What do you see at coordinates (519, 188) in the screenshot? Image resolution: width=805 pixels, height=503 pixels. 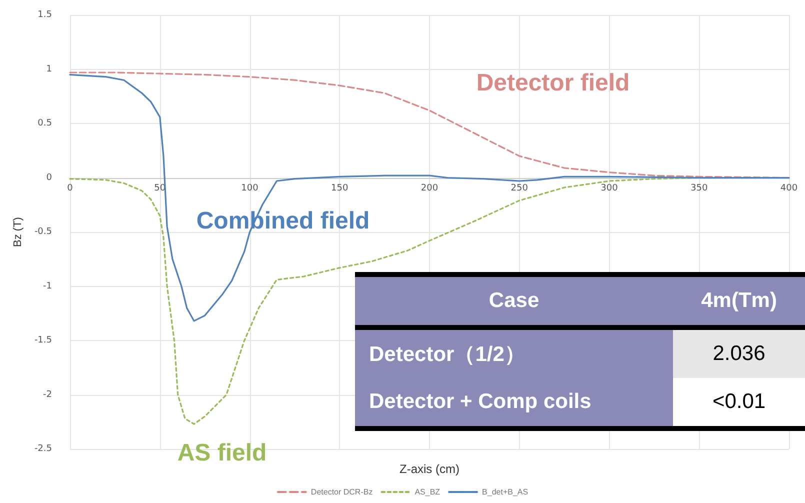 I see `x-tick-label: 250` at bounding box center [519, 188].